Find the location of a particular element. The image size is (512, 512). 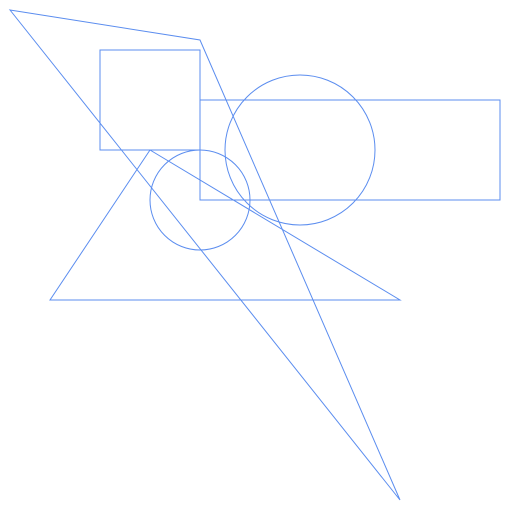

wide-rectangle-outline is located at coordinates (350, 150).